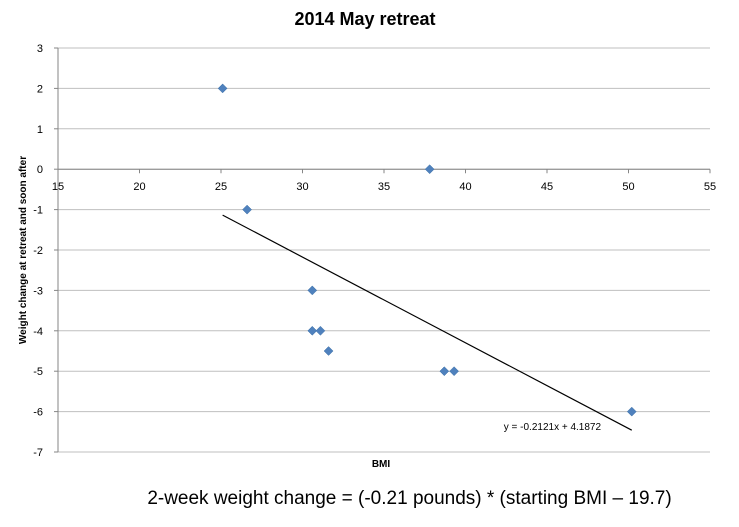 Image resolution: width=739 pixels, height=527 pixels. I want to click on x-tick-label: 50, so click(628, 187).